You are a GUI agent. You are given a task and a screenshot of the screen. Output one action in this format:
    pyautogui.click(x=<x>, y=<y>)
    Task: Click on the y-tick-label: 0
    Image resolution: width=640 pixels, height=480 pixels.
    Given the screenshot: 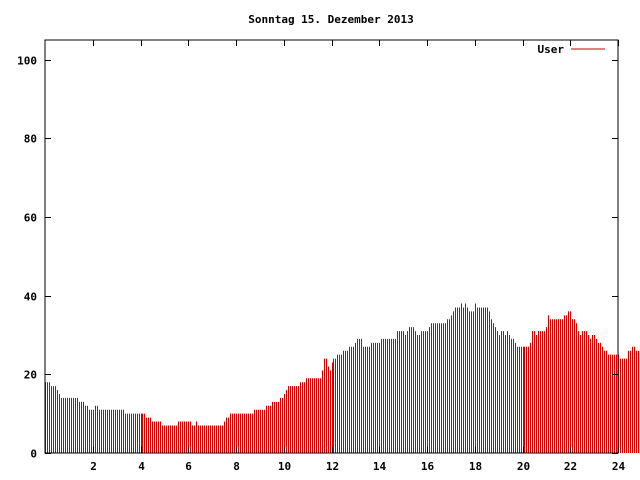 What is the action you would take?
    pyautogui.click(x=33, y=454)
    